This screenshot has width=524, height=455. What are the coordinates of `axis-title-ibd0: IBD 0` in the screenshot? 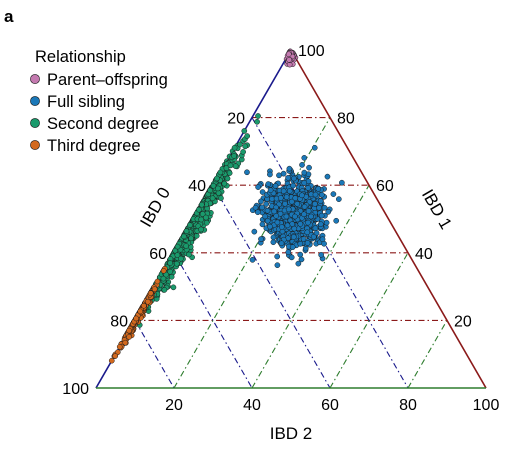 It's located at (155, 207).